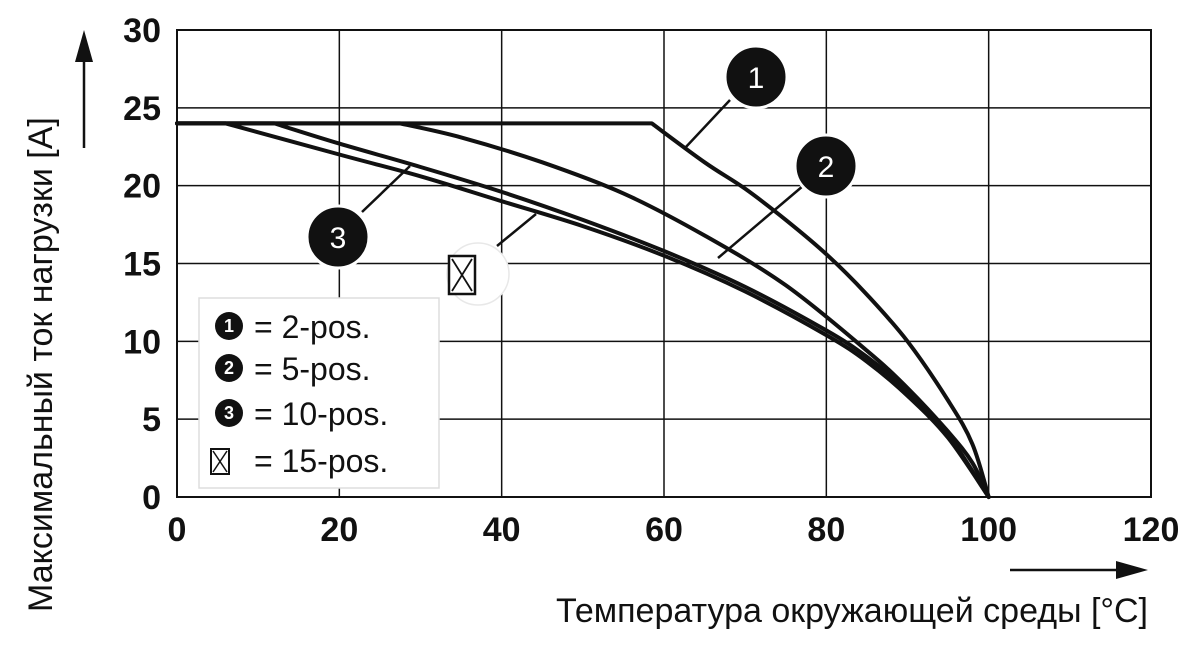  Describe the element at coordinates (502, 530) in the screenshot. I see `x-tick-label: 40` at that location.